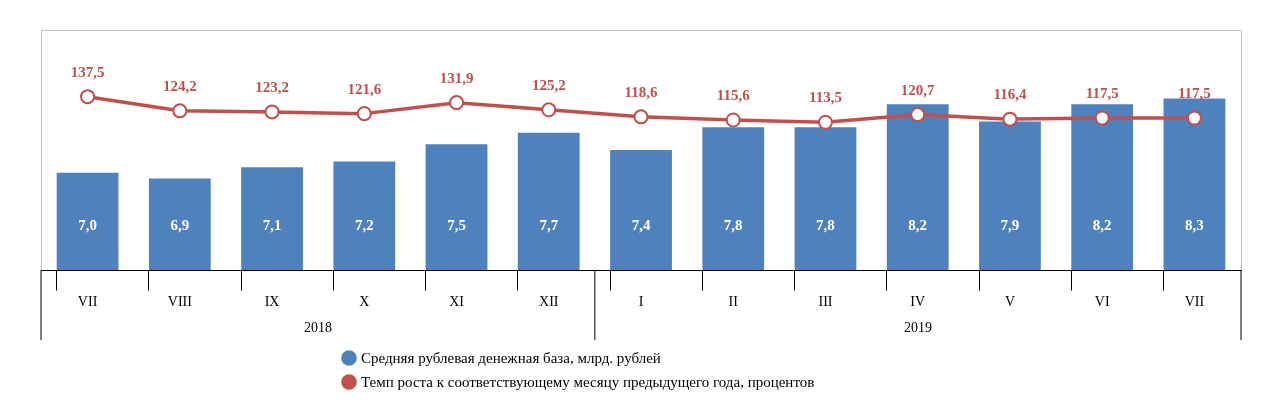 Image resolution: width=1285 pixels, height=417 pixels. Describe the element at coordinates (364, 301) in the screenshot. I see `x-tick-label: X` at that location.